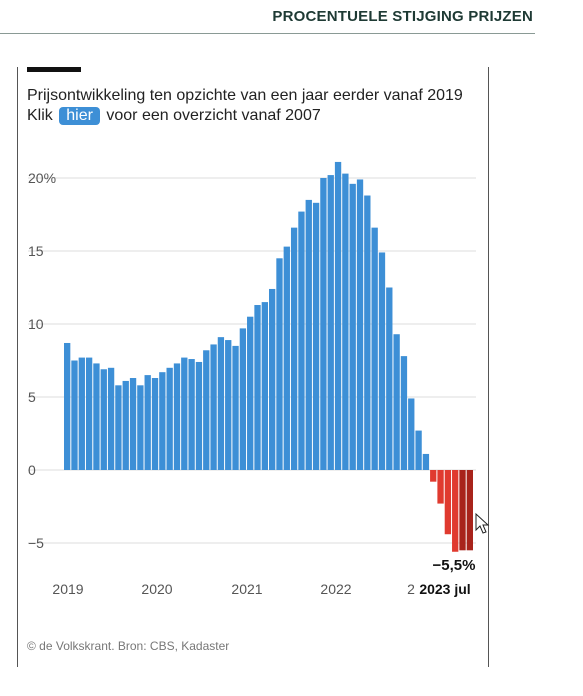  I want to click on y-tick-label: 5, so click(32, 397).